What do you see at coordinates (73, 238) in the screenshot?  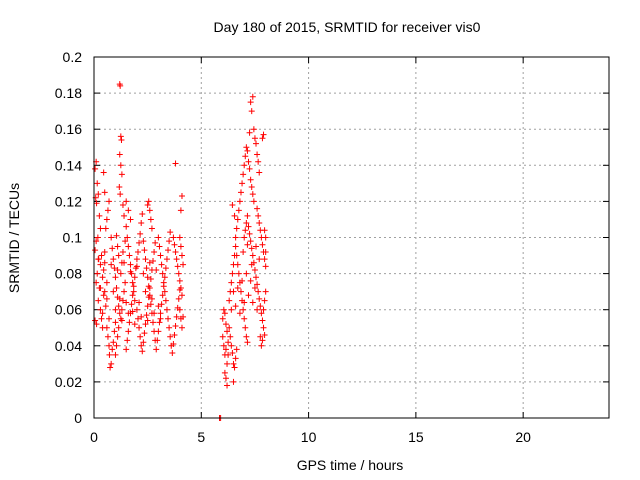 I see `y-tick-label: 0.1` at bounding box center [73, 238].